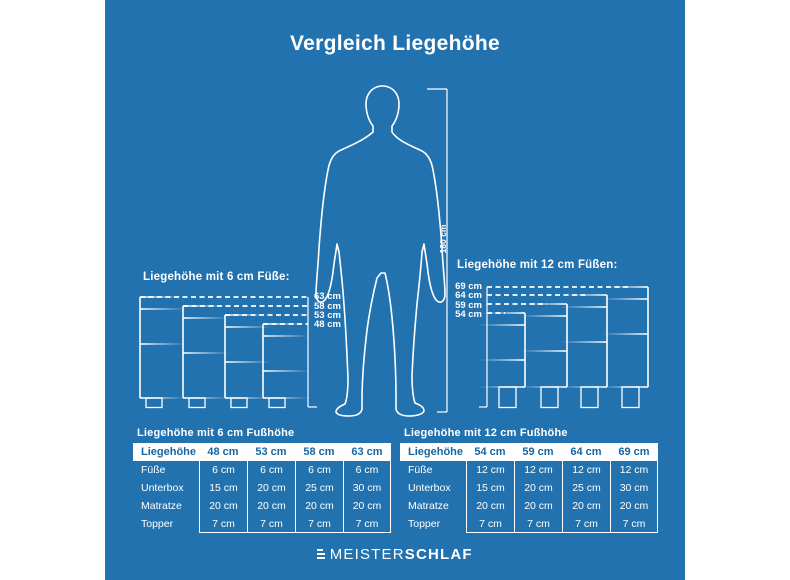 The image size is (790, 580). What do you see at coordinates (443, 239) in the screenshot?
I see `person-height-label: 180 cm` at bounding box center [443, 239].